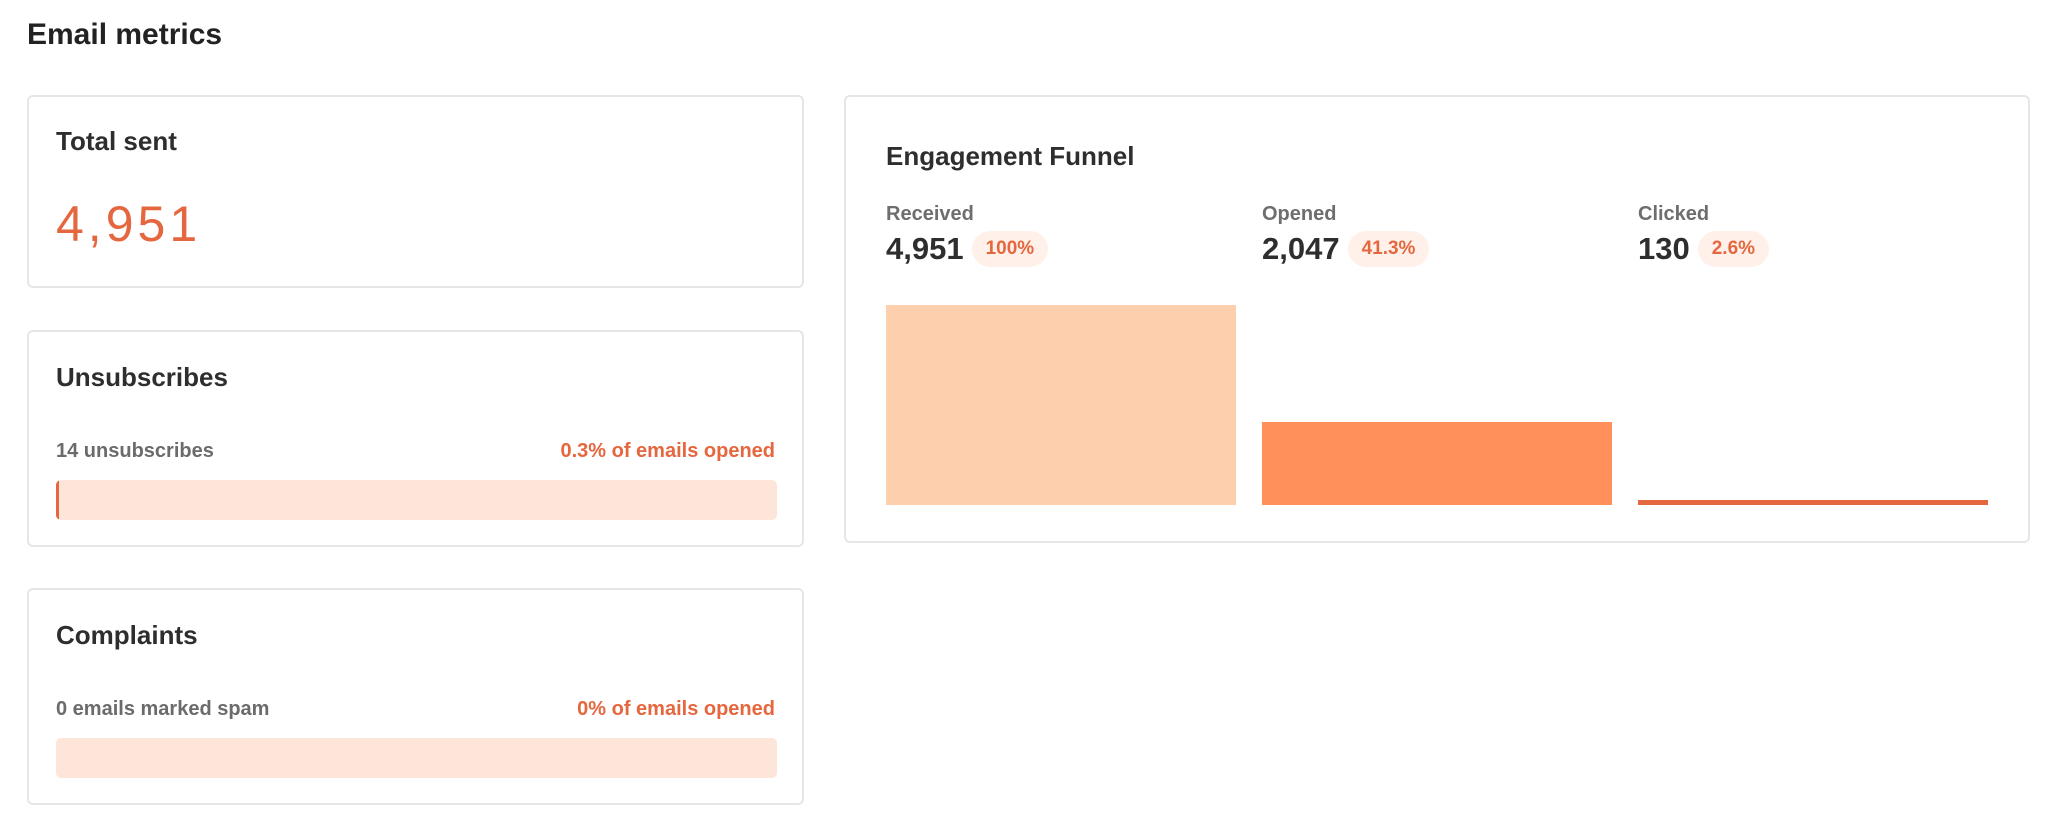 This screenshot has width=2048, height=816. I want to click on total-sent-title: Total sent, so click(116, 141).